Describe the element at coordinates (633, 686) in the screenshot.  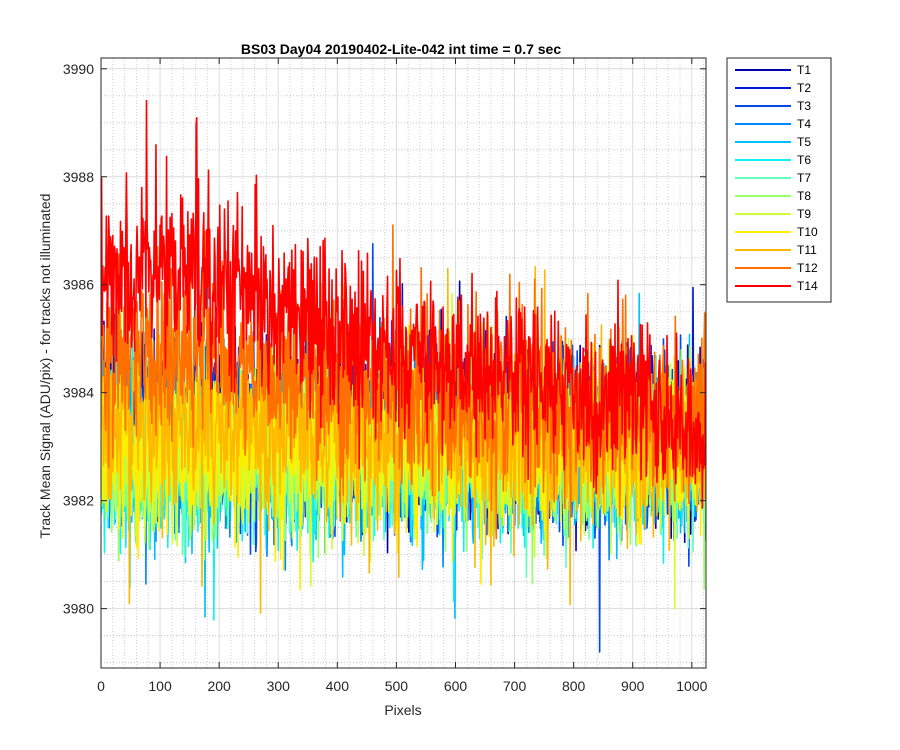
I see `x-tick-label: 900` at that location.